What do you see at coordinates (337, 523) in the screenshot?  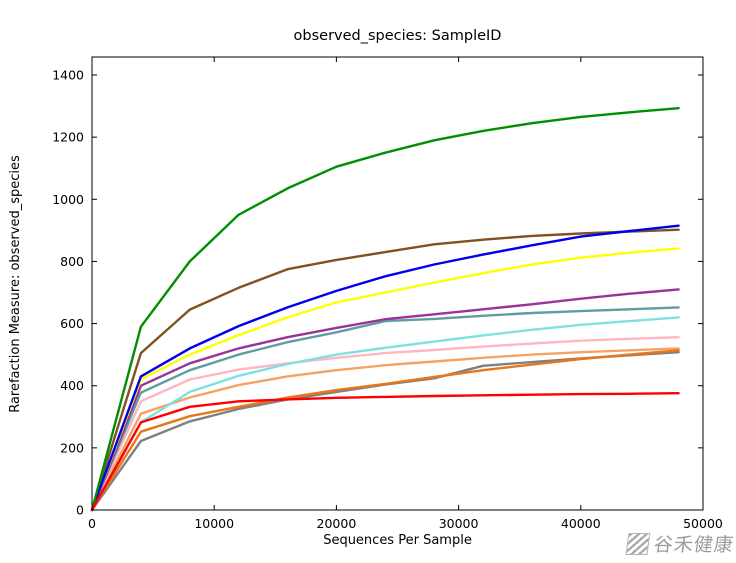 I see `x-tick-label: 20000` at bounding box center [337, 523].